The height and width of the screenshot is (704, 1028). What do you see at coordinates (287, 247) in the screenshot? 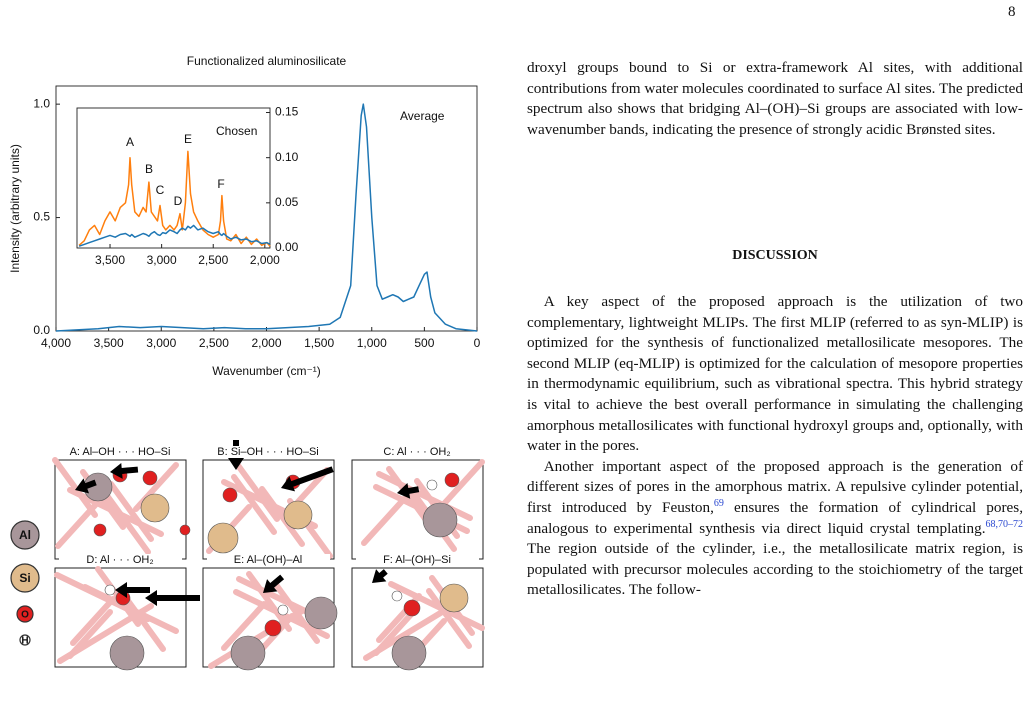
I see `y-tick-label: 0.00` at bounding box center [287, 247].